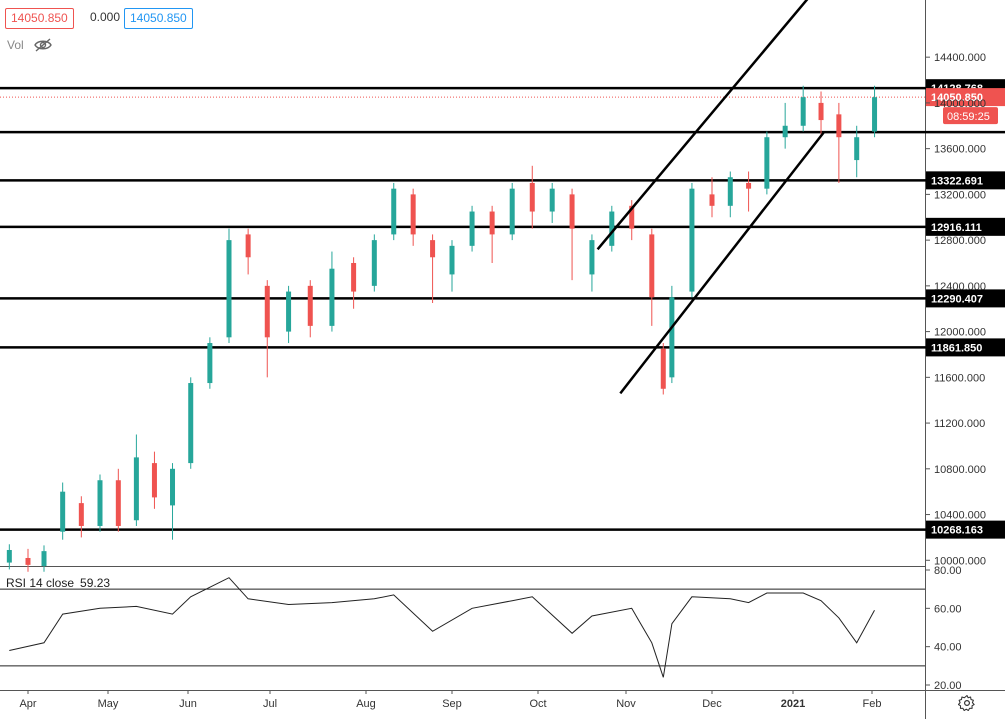  What do you see at coordinates (960, 104) in the screenshot?
I see `price-tick-label: 14000.000` at bounding box center [960, 104].